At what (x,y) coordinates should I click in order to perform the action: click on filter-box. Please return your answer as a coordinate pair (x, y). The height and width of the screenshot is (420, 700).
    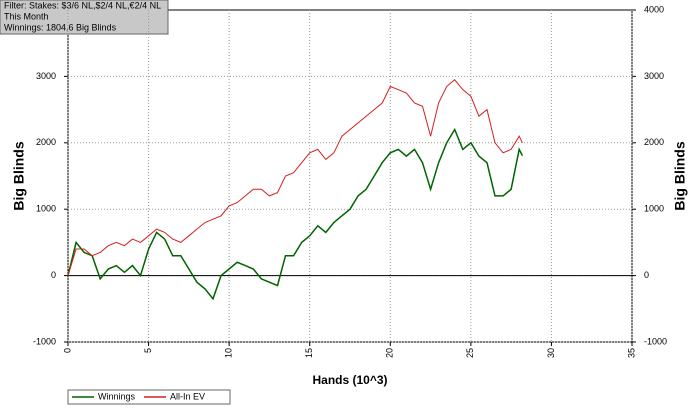
    Looking at the image, I should click on (84, 17).